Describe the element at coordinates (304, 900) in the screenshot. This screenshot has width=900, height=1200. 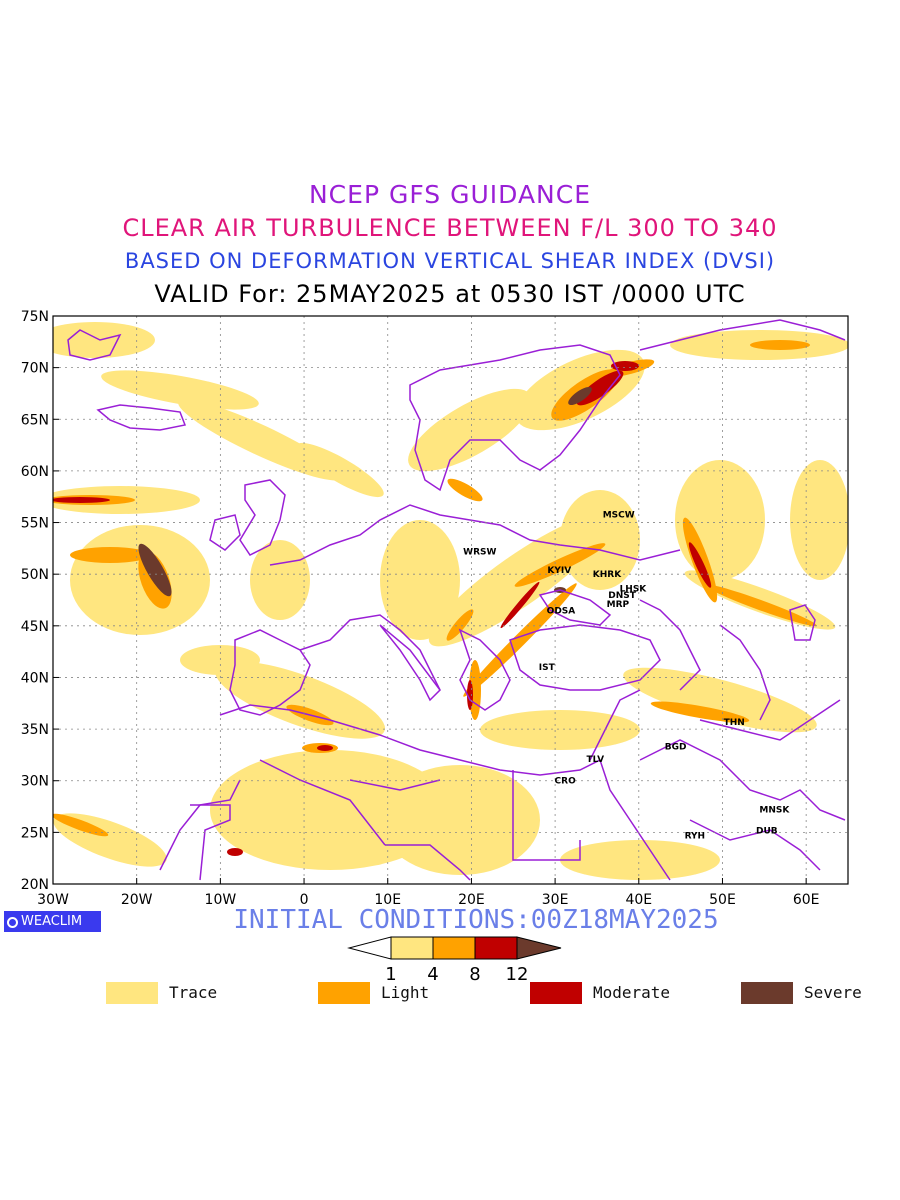
I see `lon-tick-label: 0` at that location.